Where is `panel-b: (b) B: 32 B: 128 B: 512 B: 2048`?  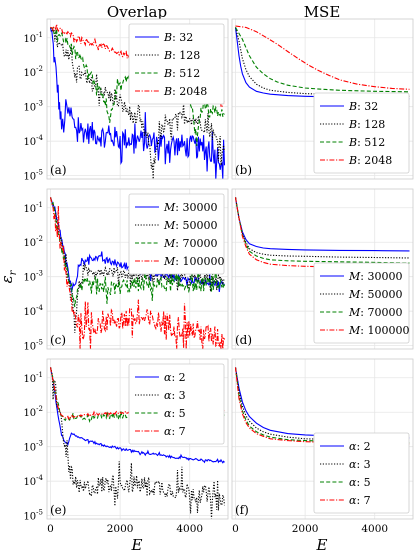 panel-b: (b) B: 32 B: 128 B: 512 B: 2048 is located at coordinates (322, 99).